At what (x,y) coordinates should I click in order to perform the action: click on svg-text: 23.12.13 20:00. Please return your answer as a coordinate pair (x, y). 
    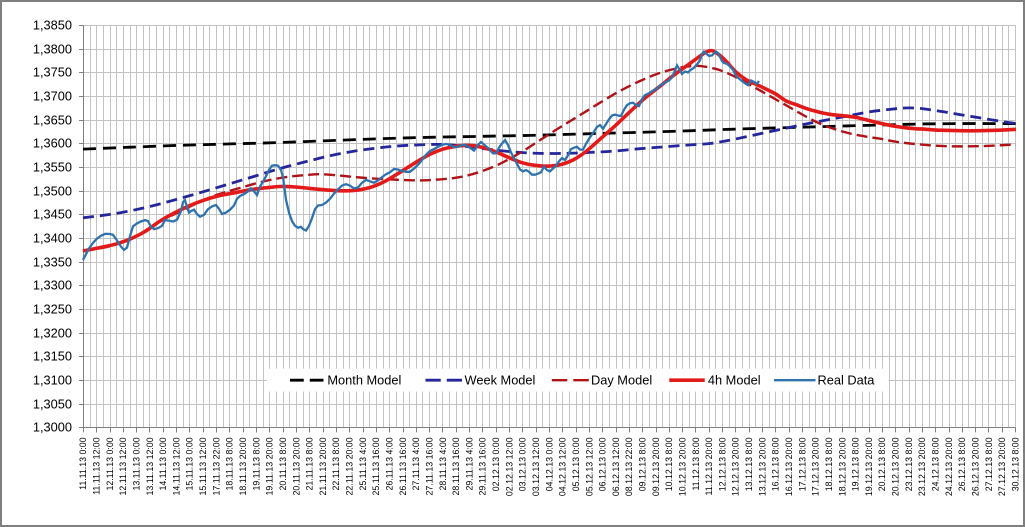
    Looking at the image, I should click on (922, 466).